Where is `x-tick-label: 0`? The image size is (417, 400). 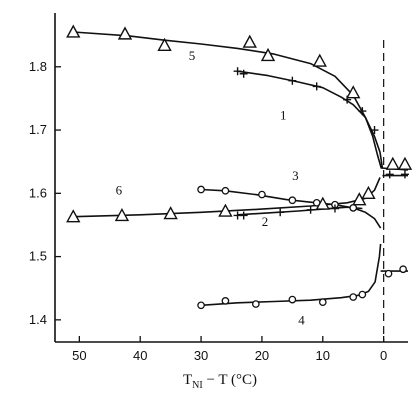
x-tick-label: 0 is located at coordinates (383, 355).